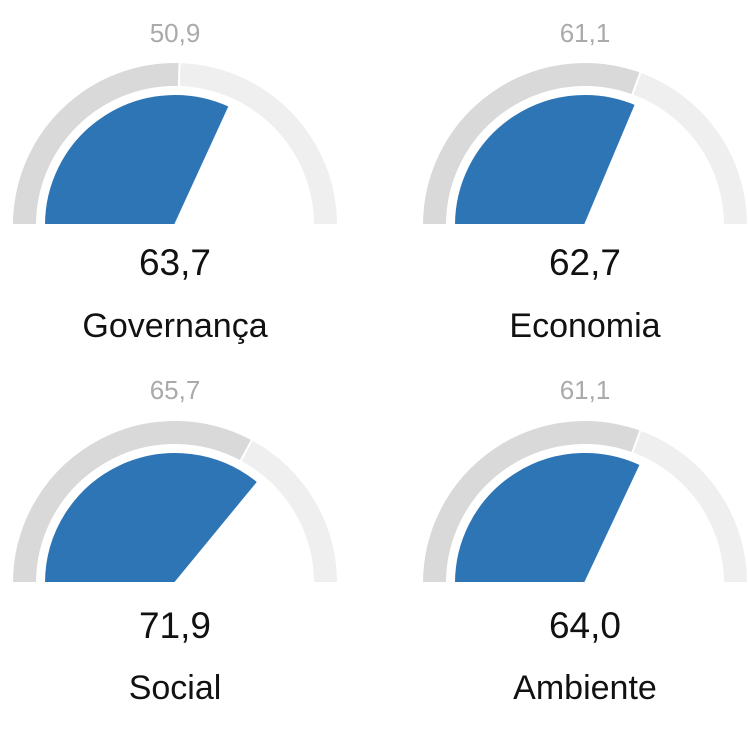  Describe the element at coordinates (174, 326) in the screenshot. I see `gauge-title: Governança` at that location.